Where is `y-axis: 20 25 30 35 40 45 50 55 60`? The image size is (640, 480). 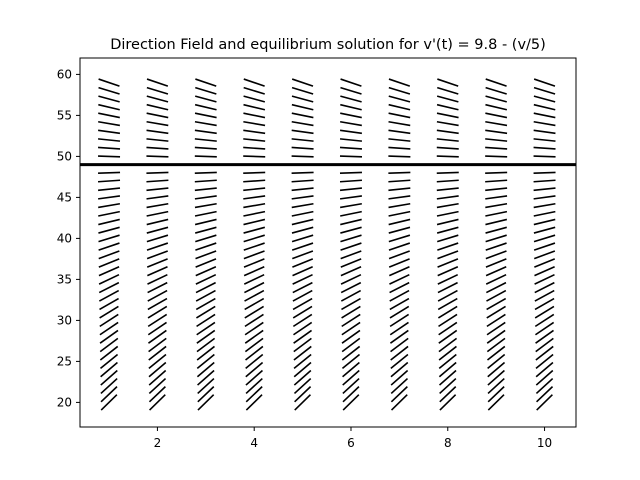 y-axis: 20 25 30 35 40 45 50 55 60 is located at coordinates (68, 238).